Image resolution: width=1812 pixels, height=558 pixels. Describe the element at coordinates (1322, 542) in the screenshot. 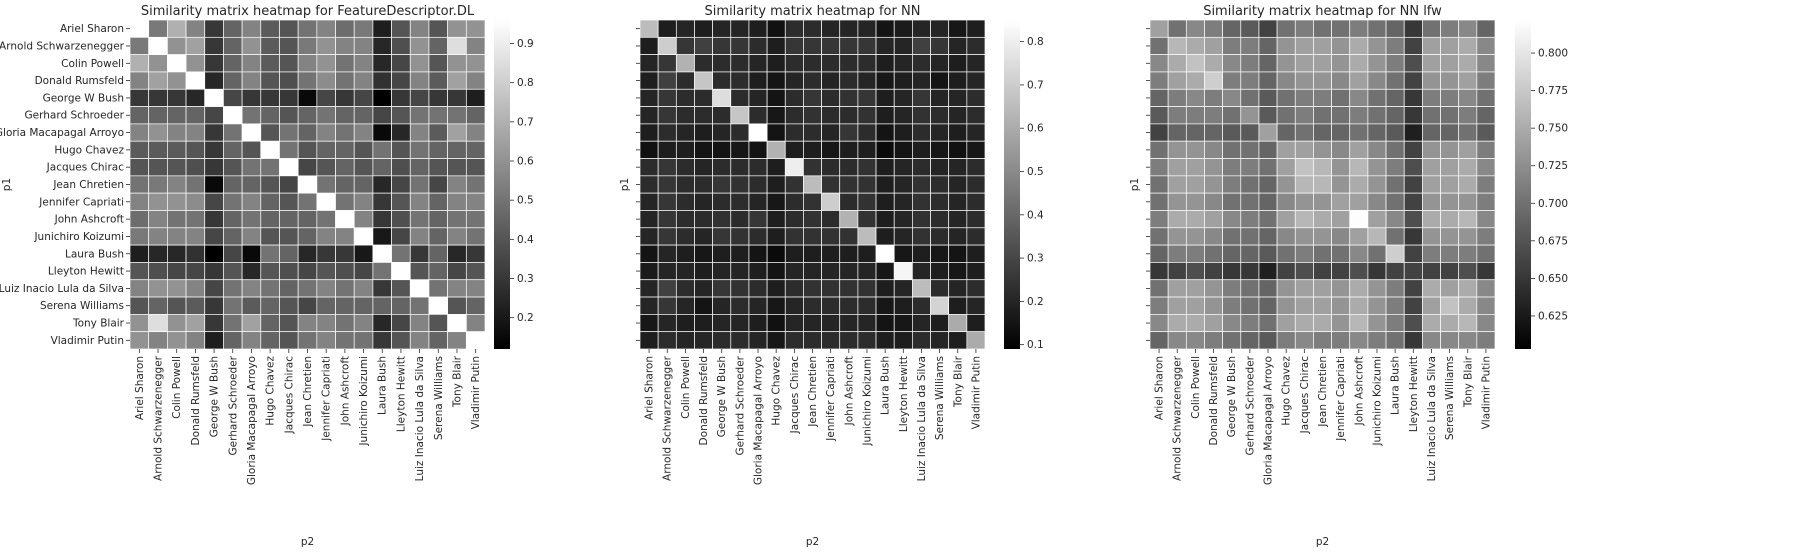

I see `x-axis-label: p2` at that location.